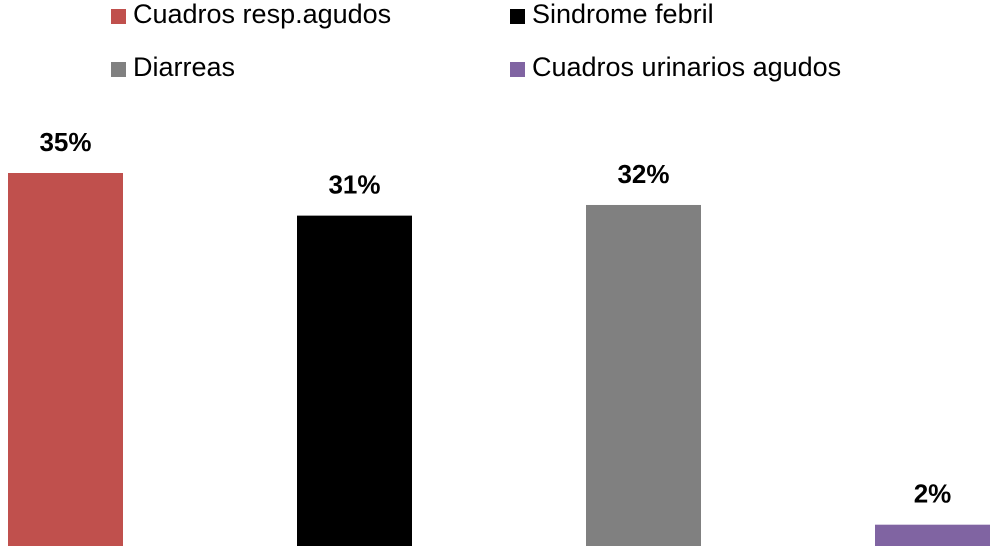  I want to click on legend-label: Diarreas, so click(184, 67).